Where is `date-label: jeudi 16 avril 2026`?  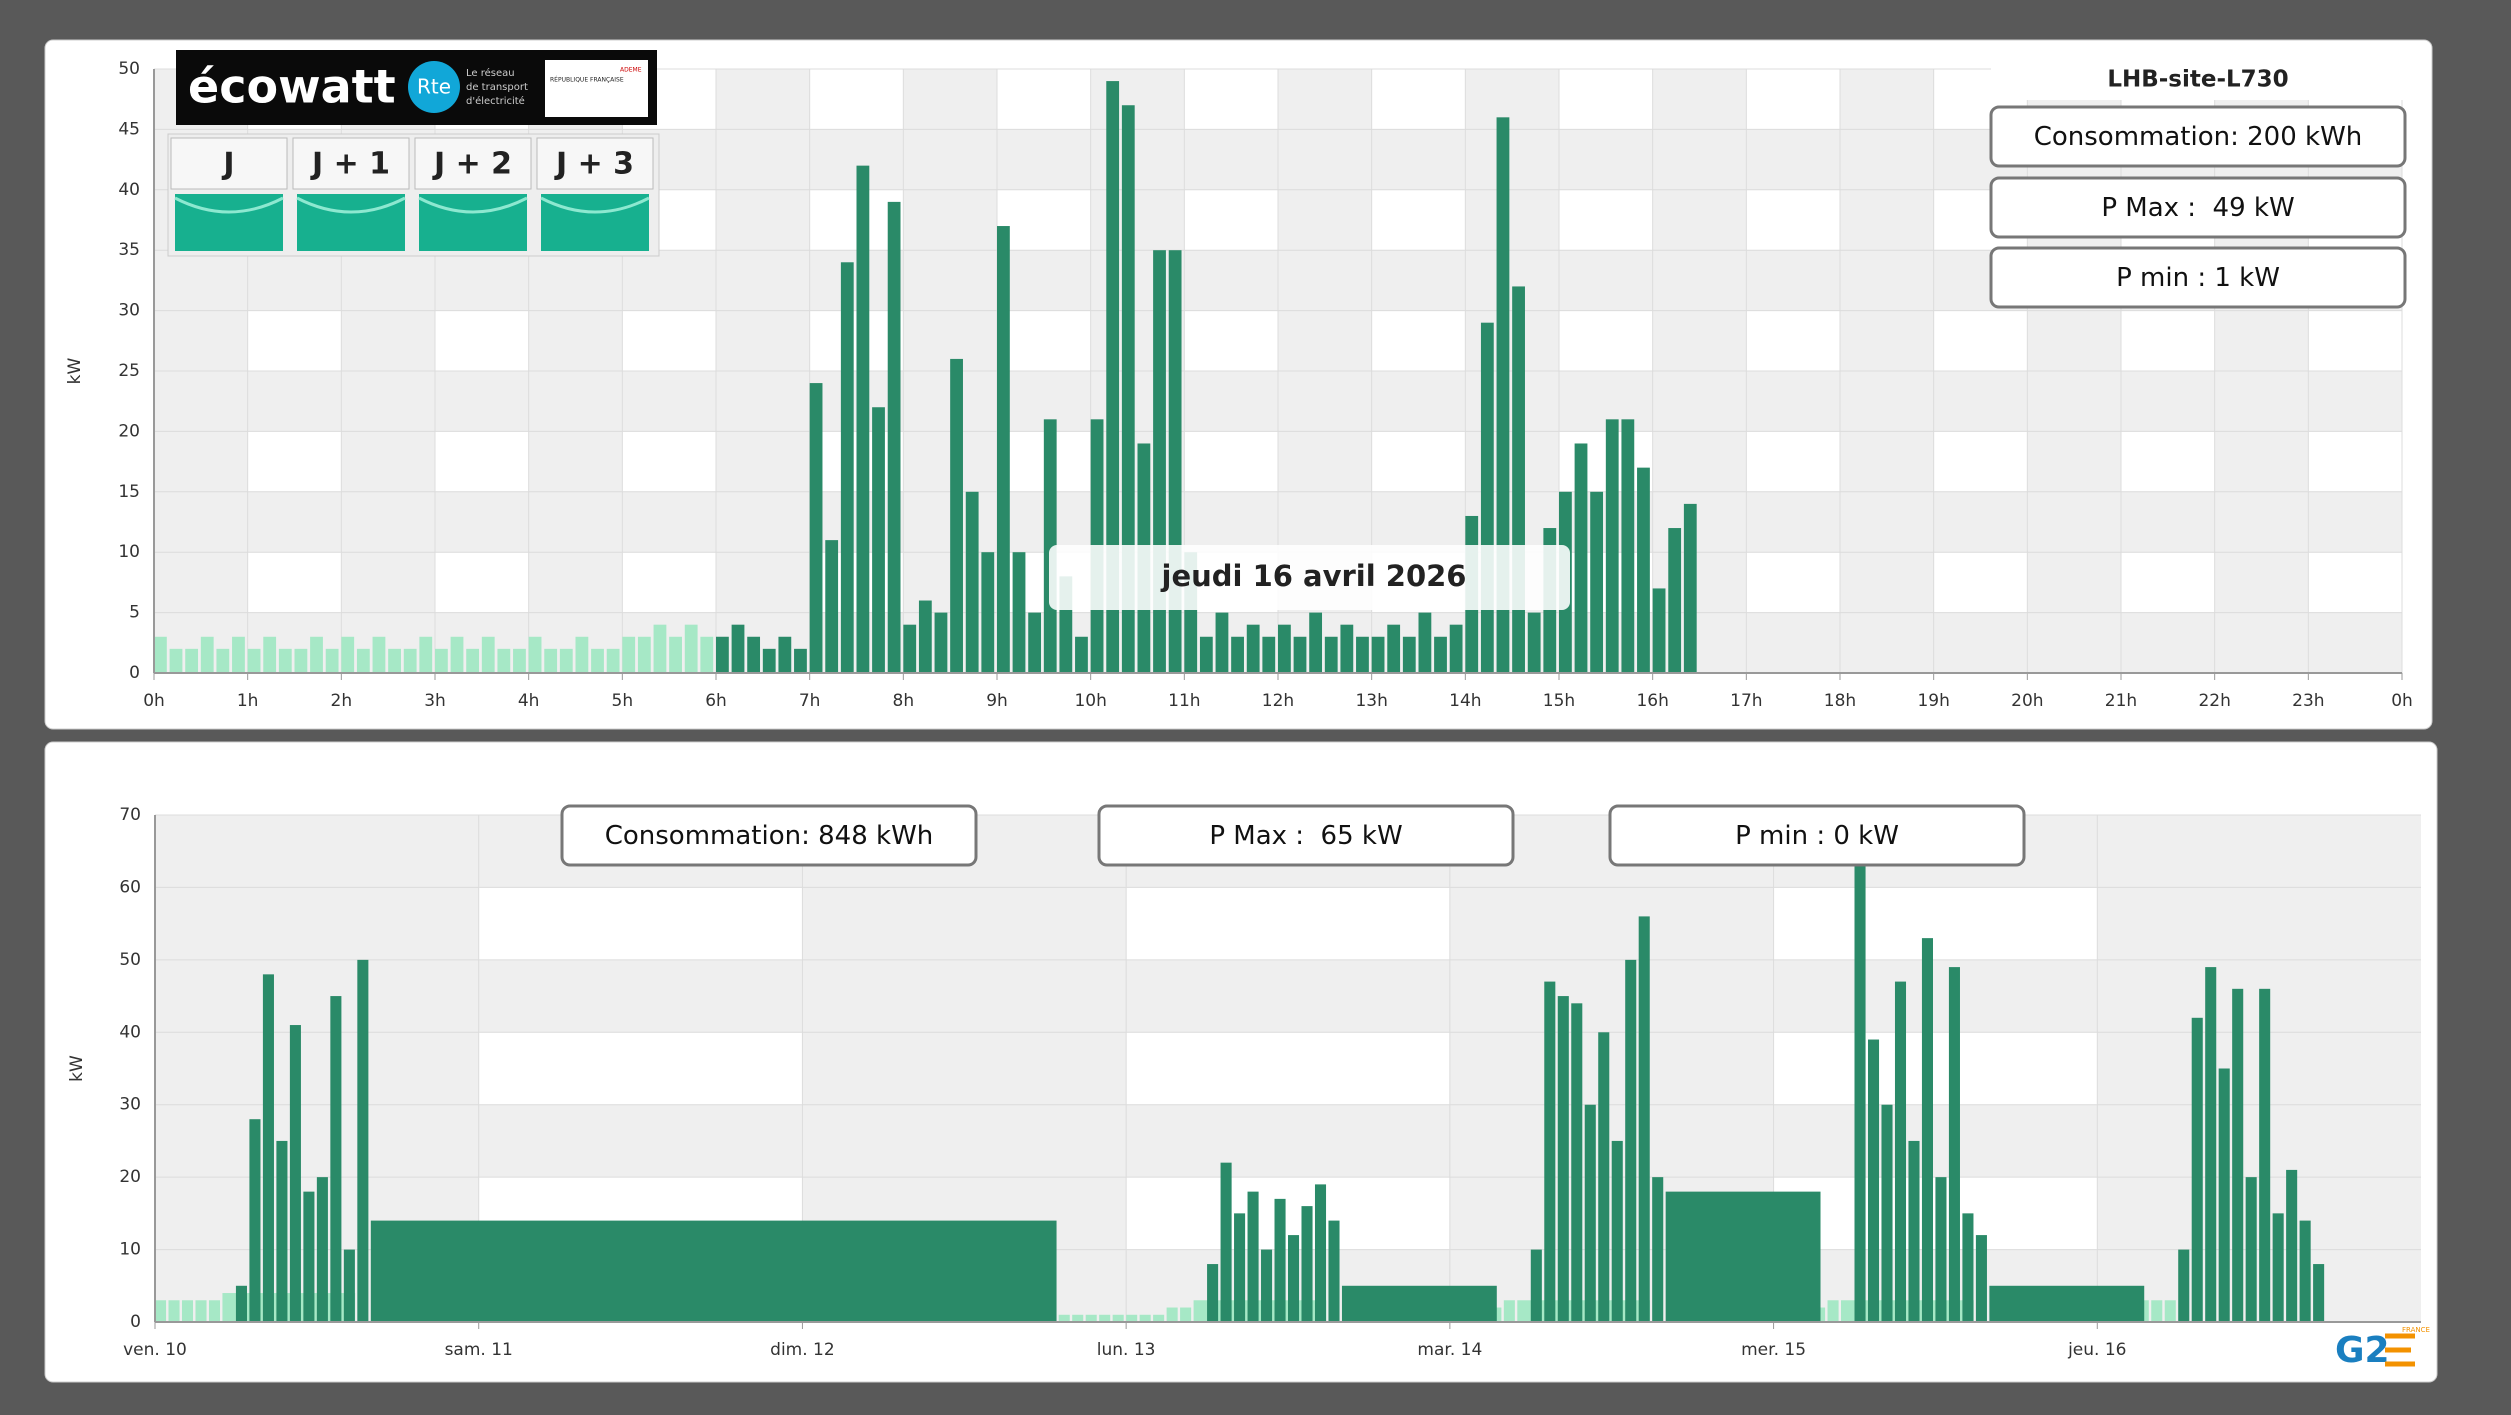
date-label: jeudi 16 avril 2026 is located at coordinates (1314, 576).